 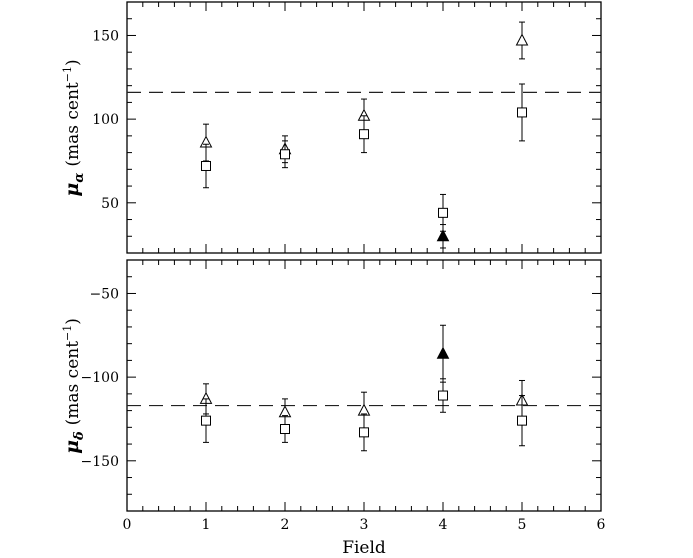 What do you see at coordinates (104, 294) in the screenshot?
I see `panel-bottom-y-tick-label: −50` at bounding box center [104, 294].